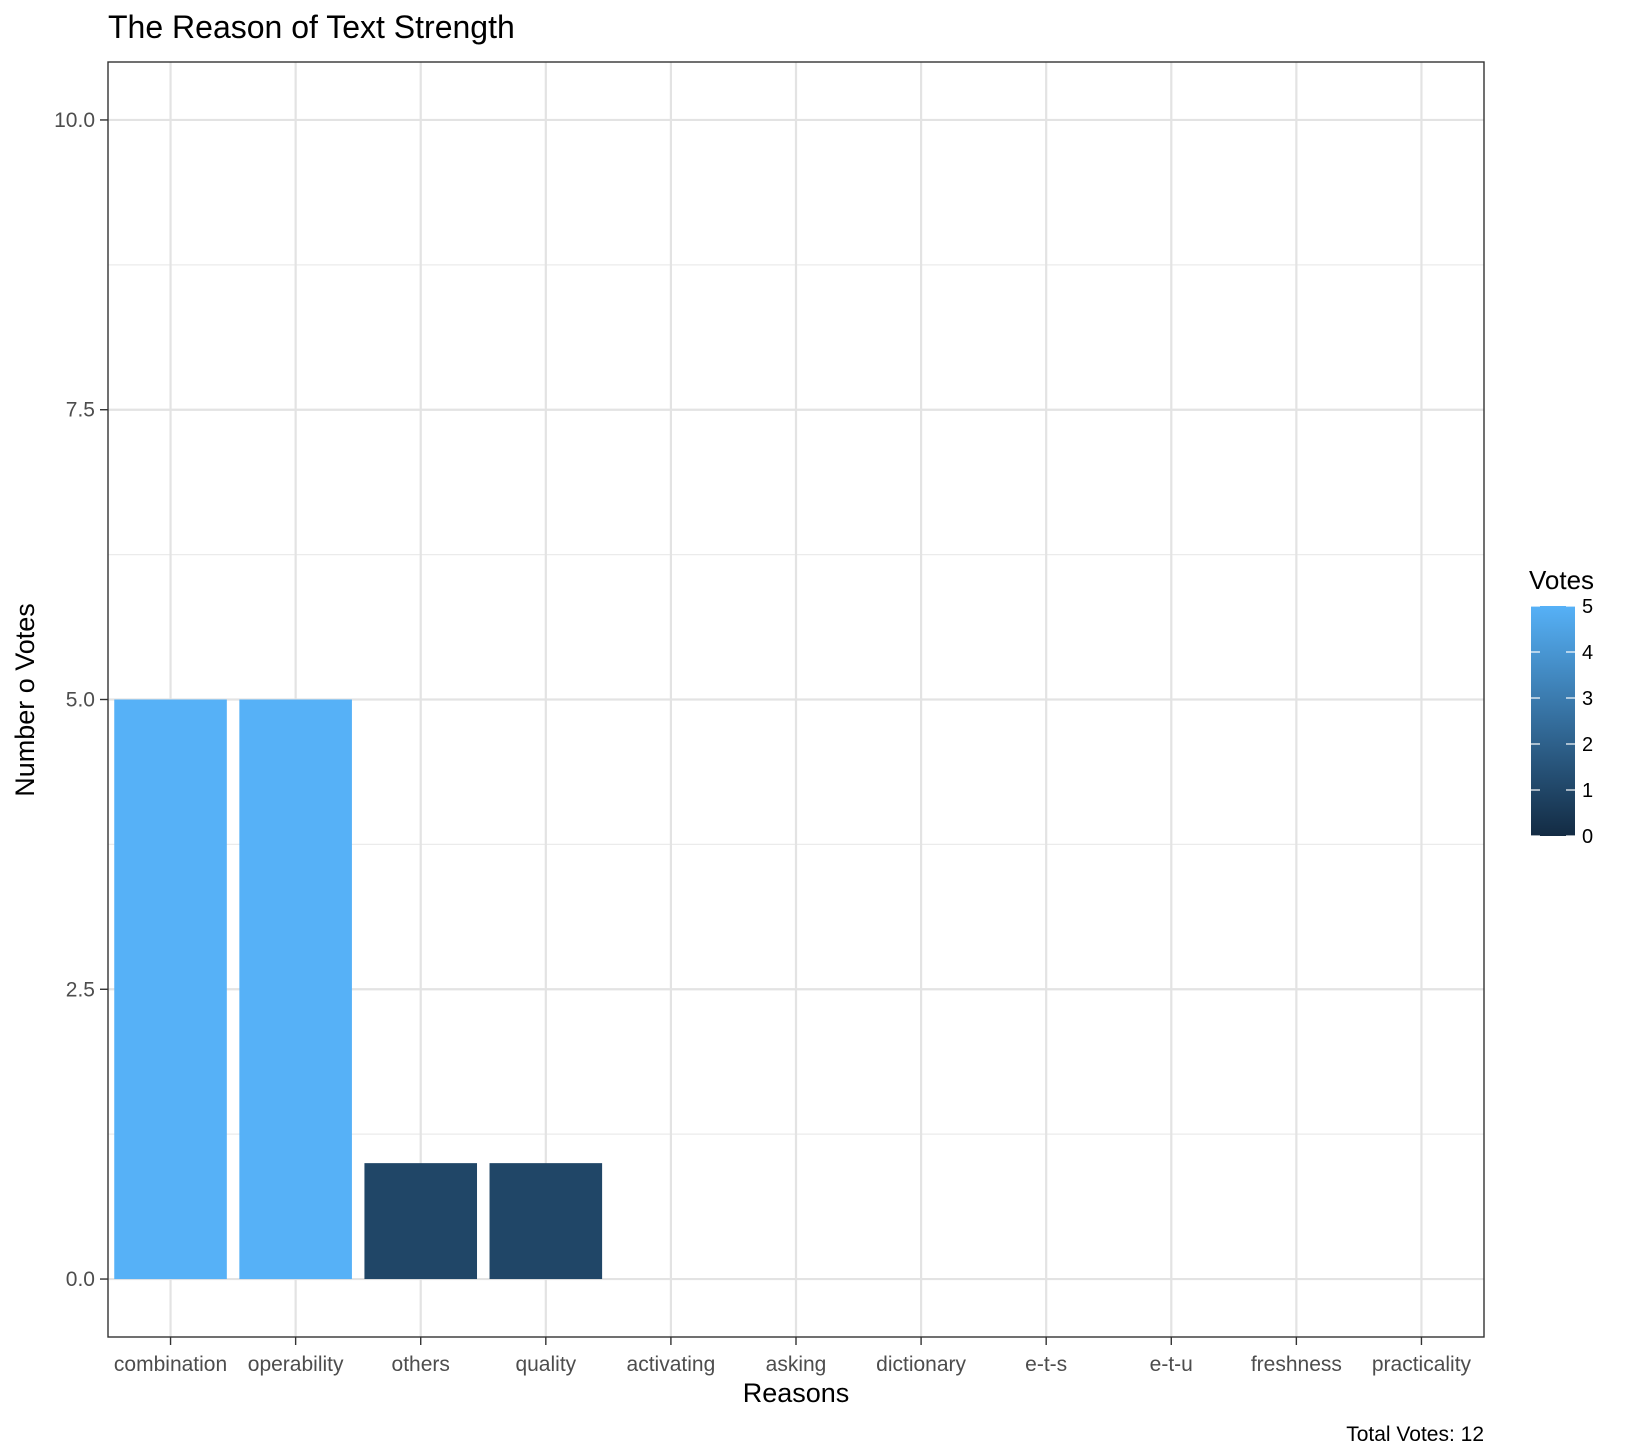  Describe the element at coordinates (1587, 653) in the screenshot. I see `legend-tick-label: 4` at that location.